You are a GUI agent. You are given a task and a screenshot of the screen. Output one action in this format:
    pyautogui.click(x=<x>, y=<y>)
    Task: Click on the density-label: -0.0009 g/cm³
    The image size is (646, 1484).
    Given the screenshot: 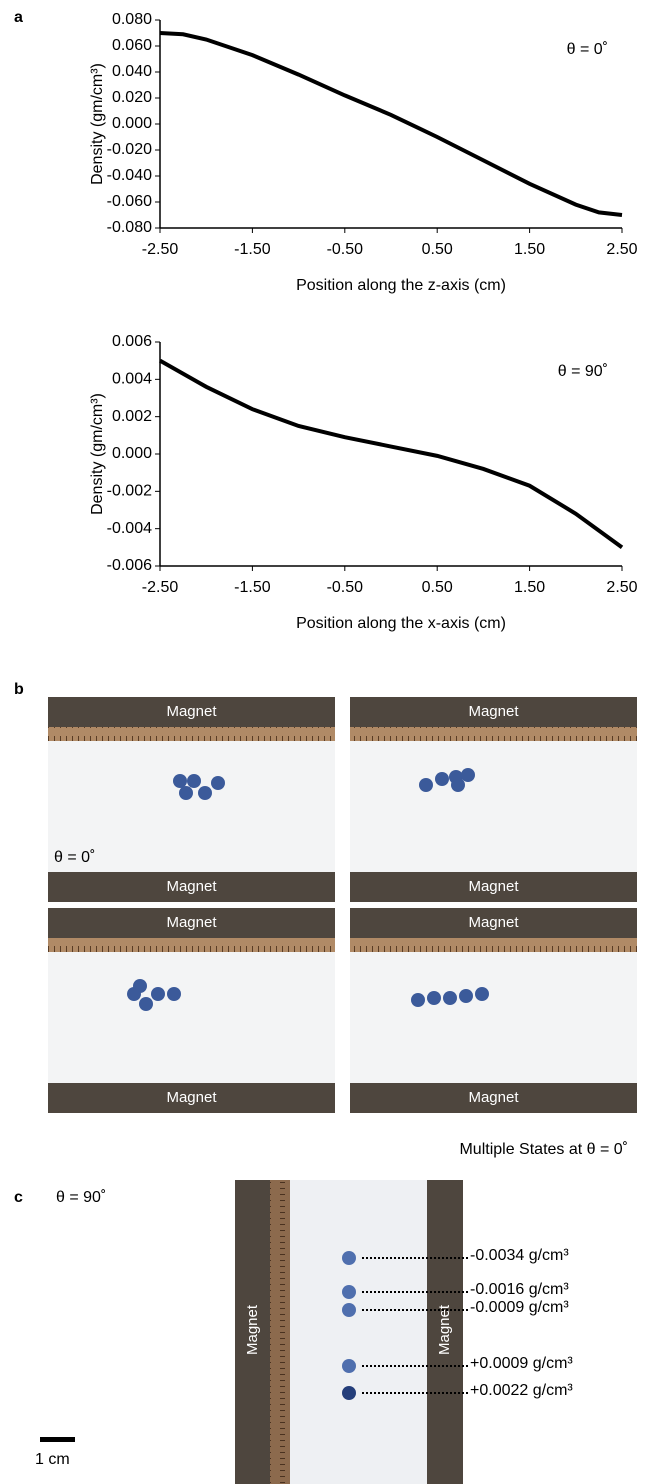 What is the action you would take?
    pyautogui.click(x=519, y=1307)
    